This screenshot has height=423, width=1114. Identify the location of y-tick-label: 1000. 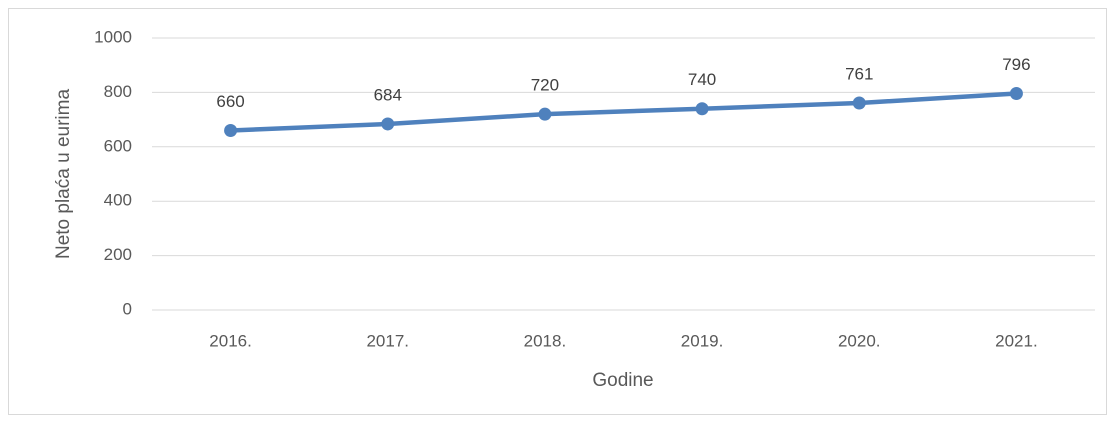
(113, 36).